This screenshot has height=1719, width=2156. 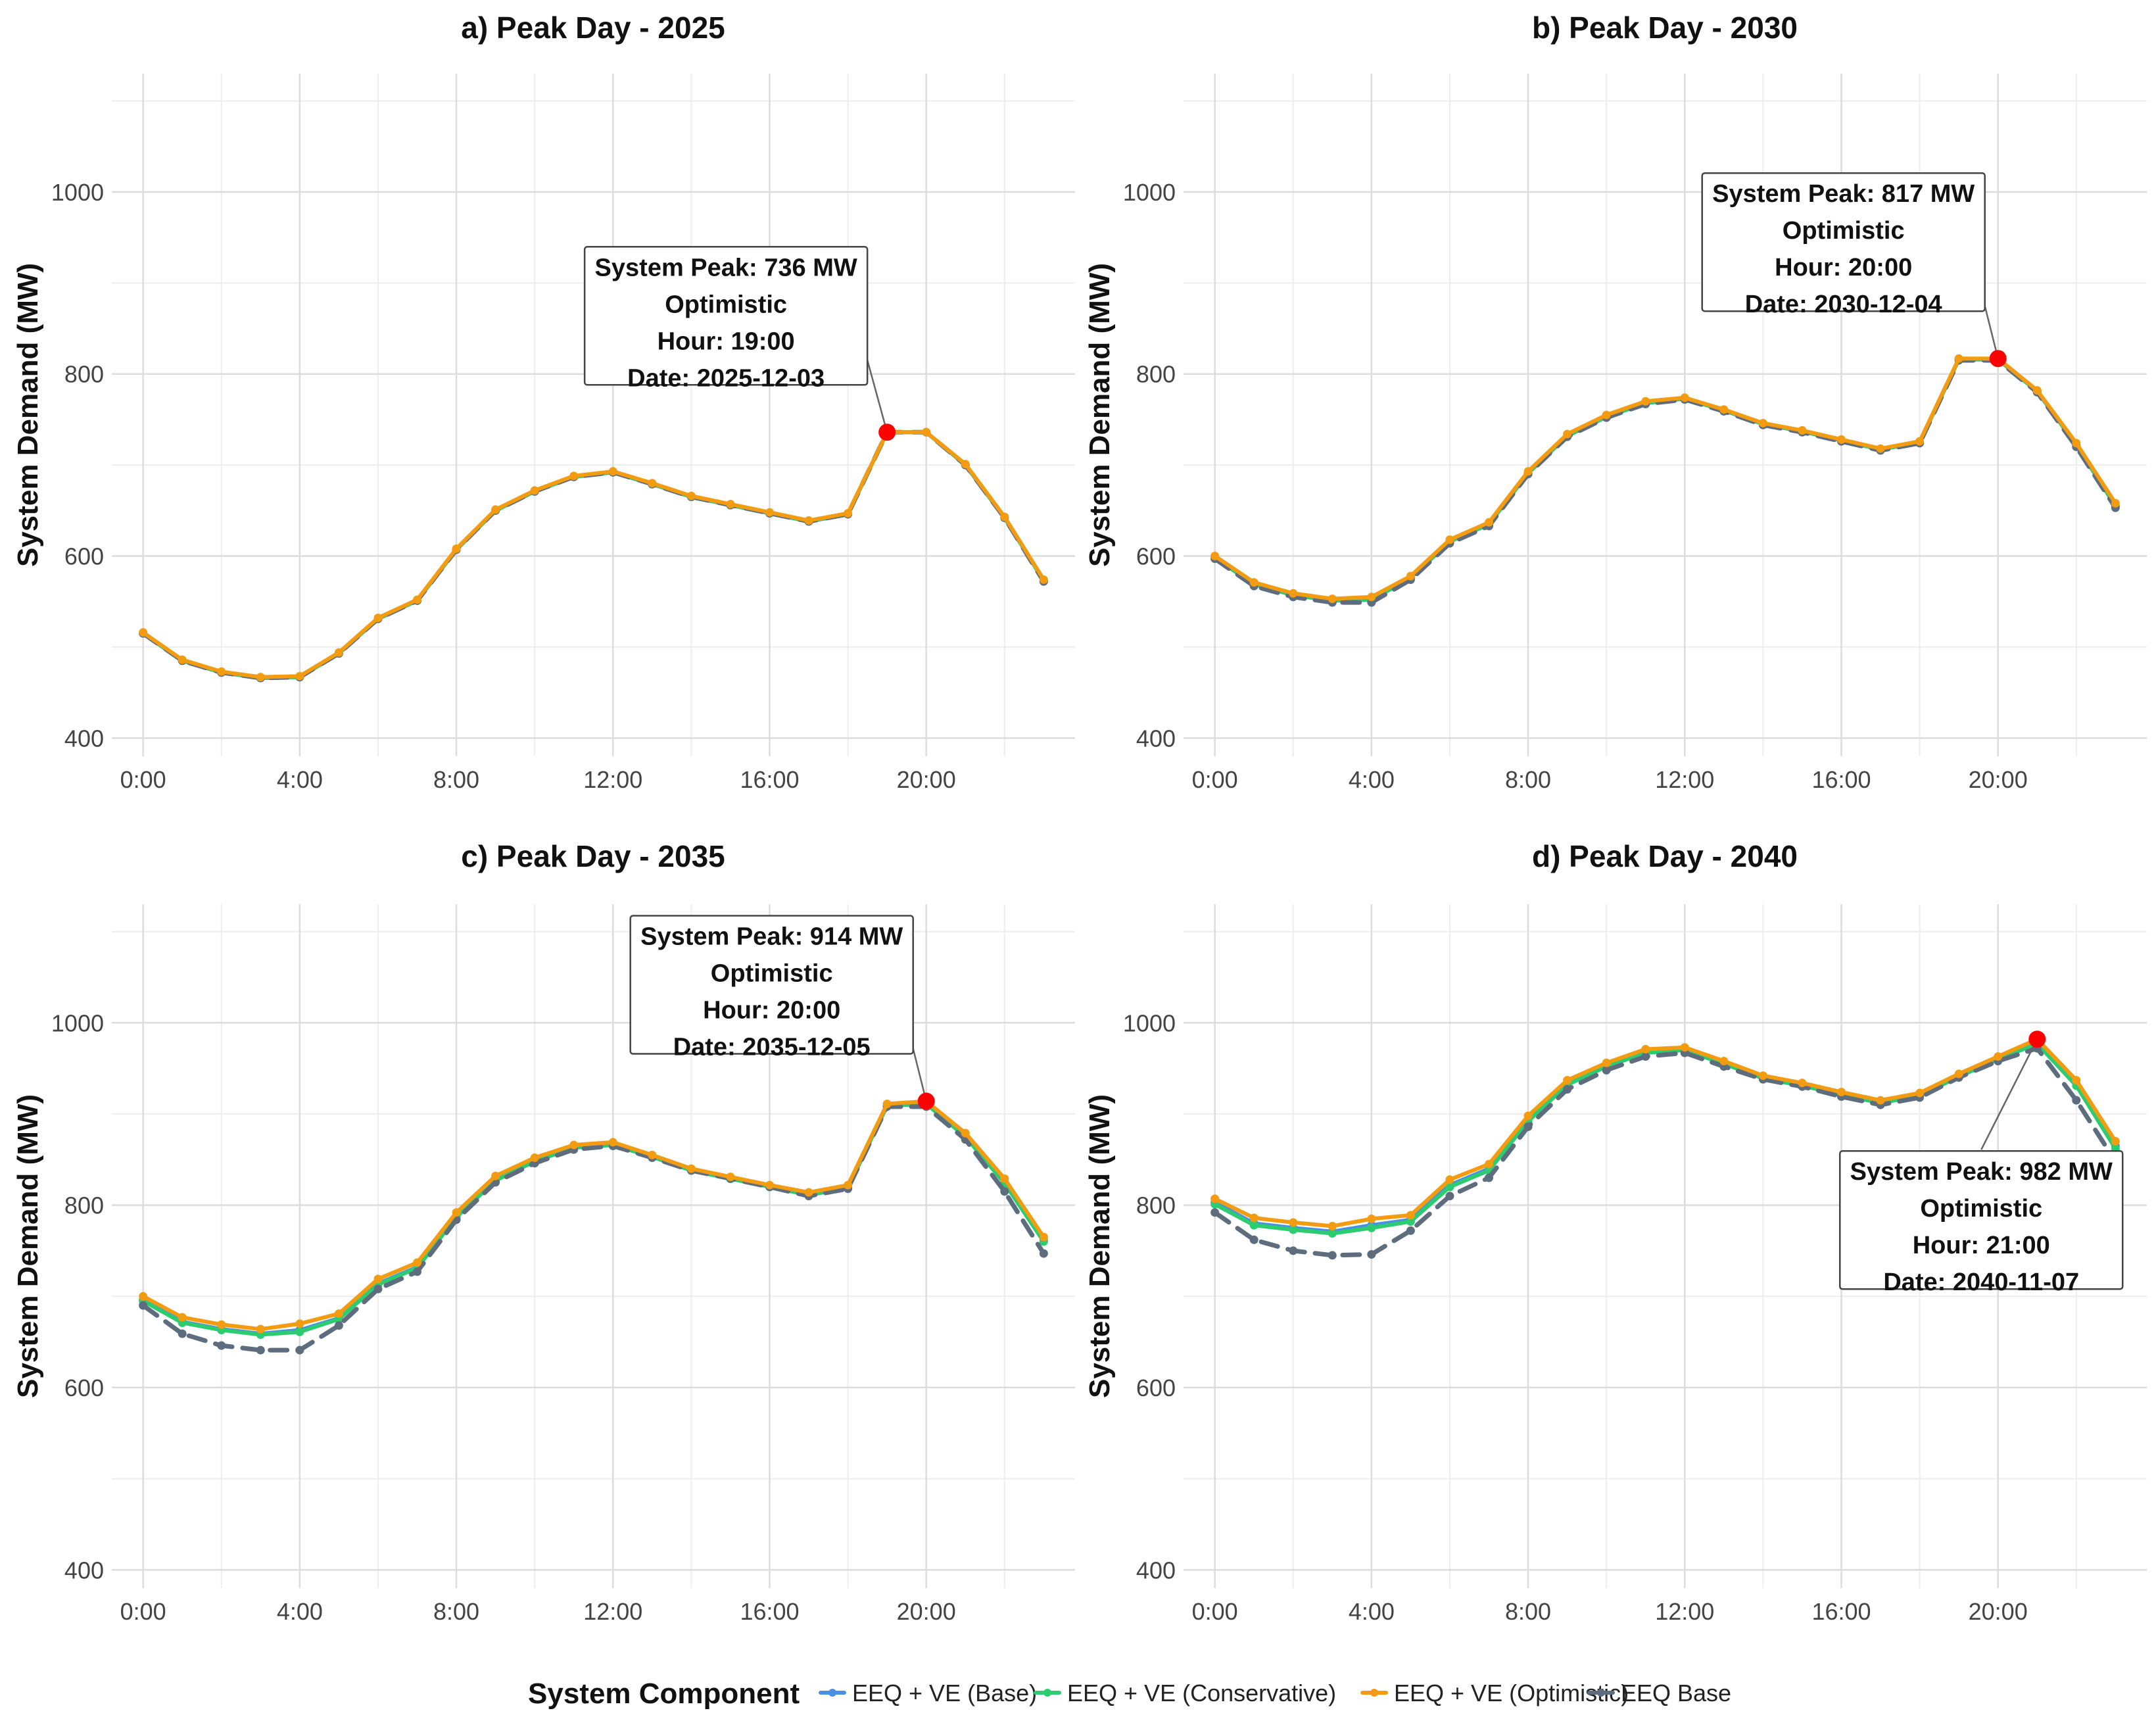 I want to click on x-tick-label: 0:00, so click(x=143, y=1611).